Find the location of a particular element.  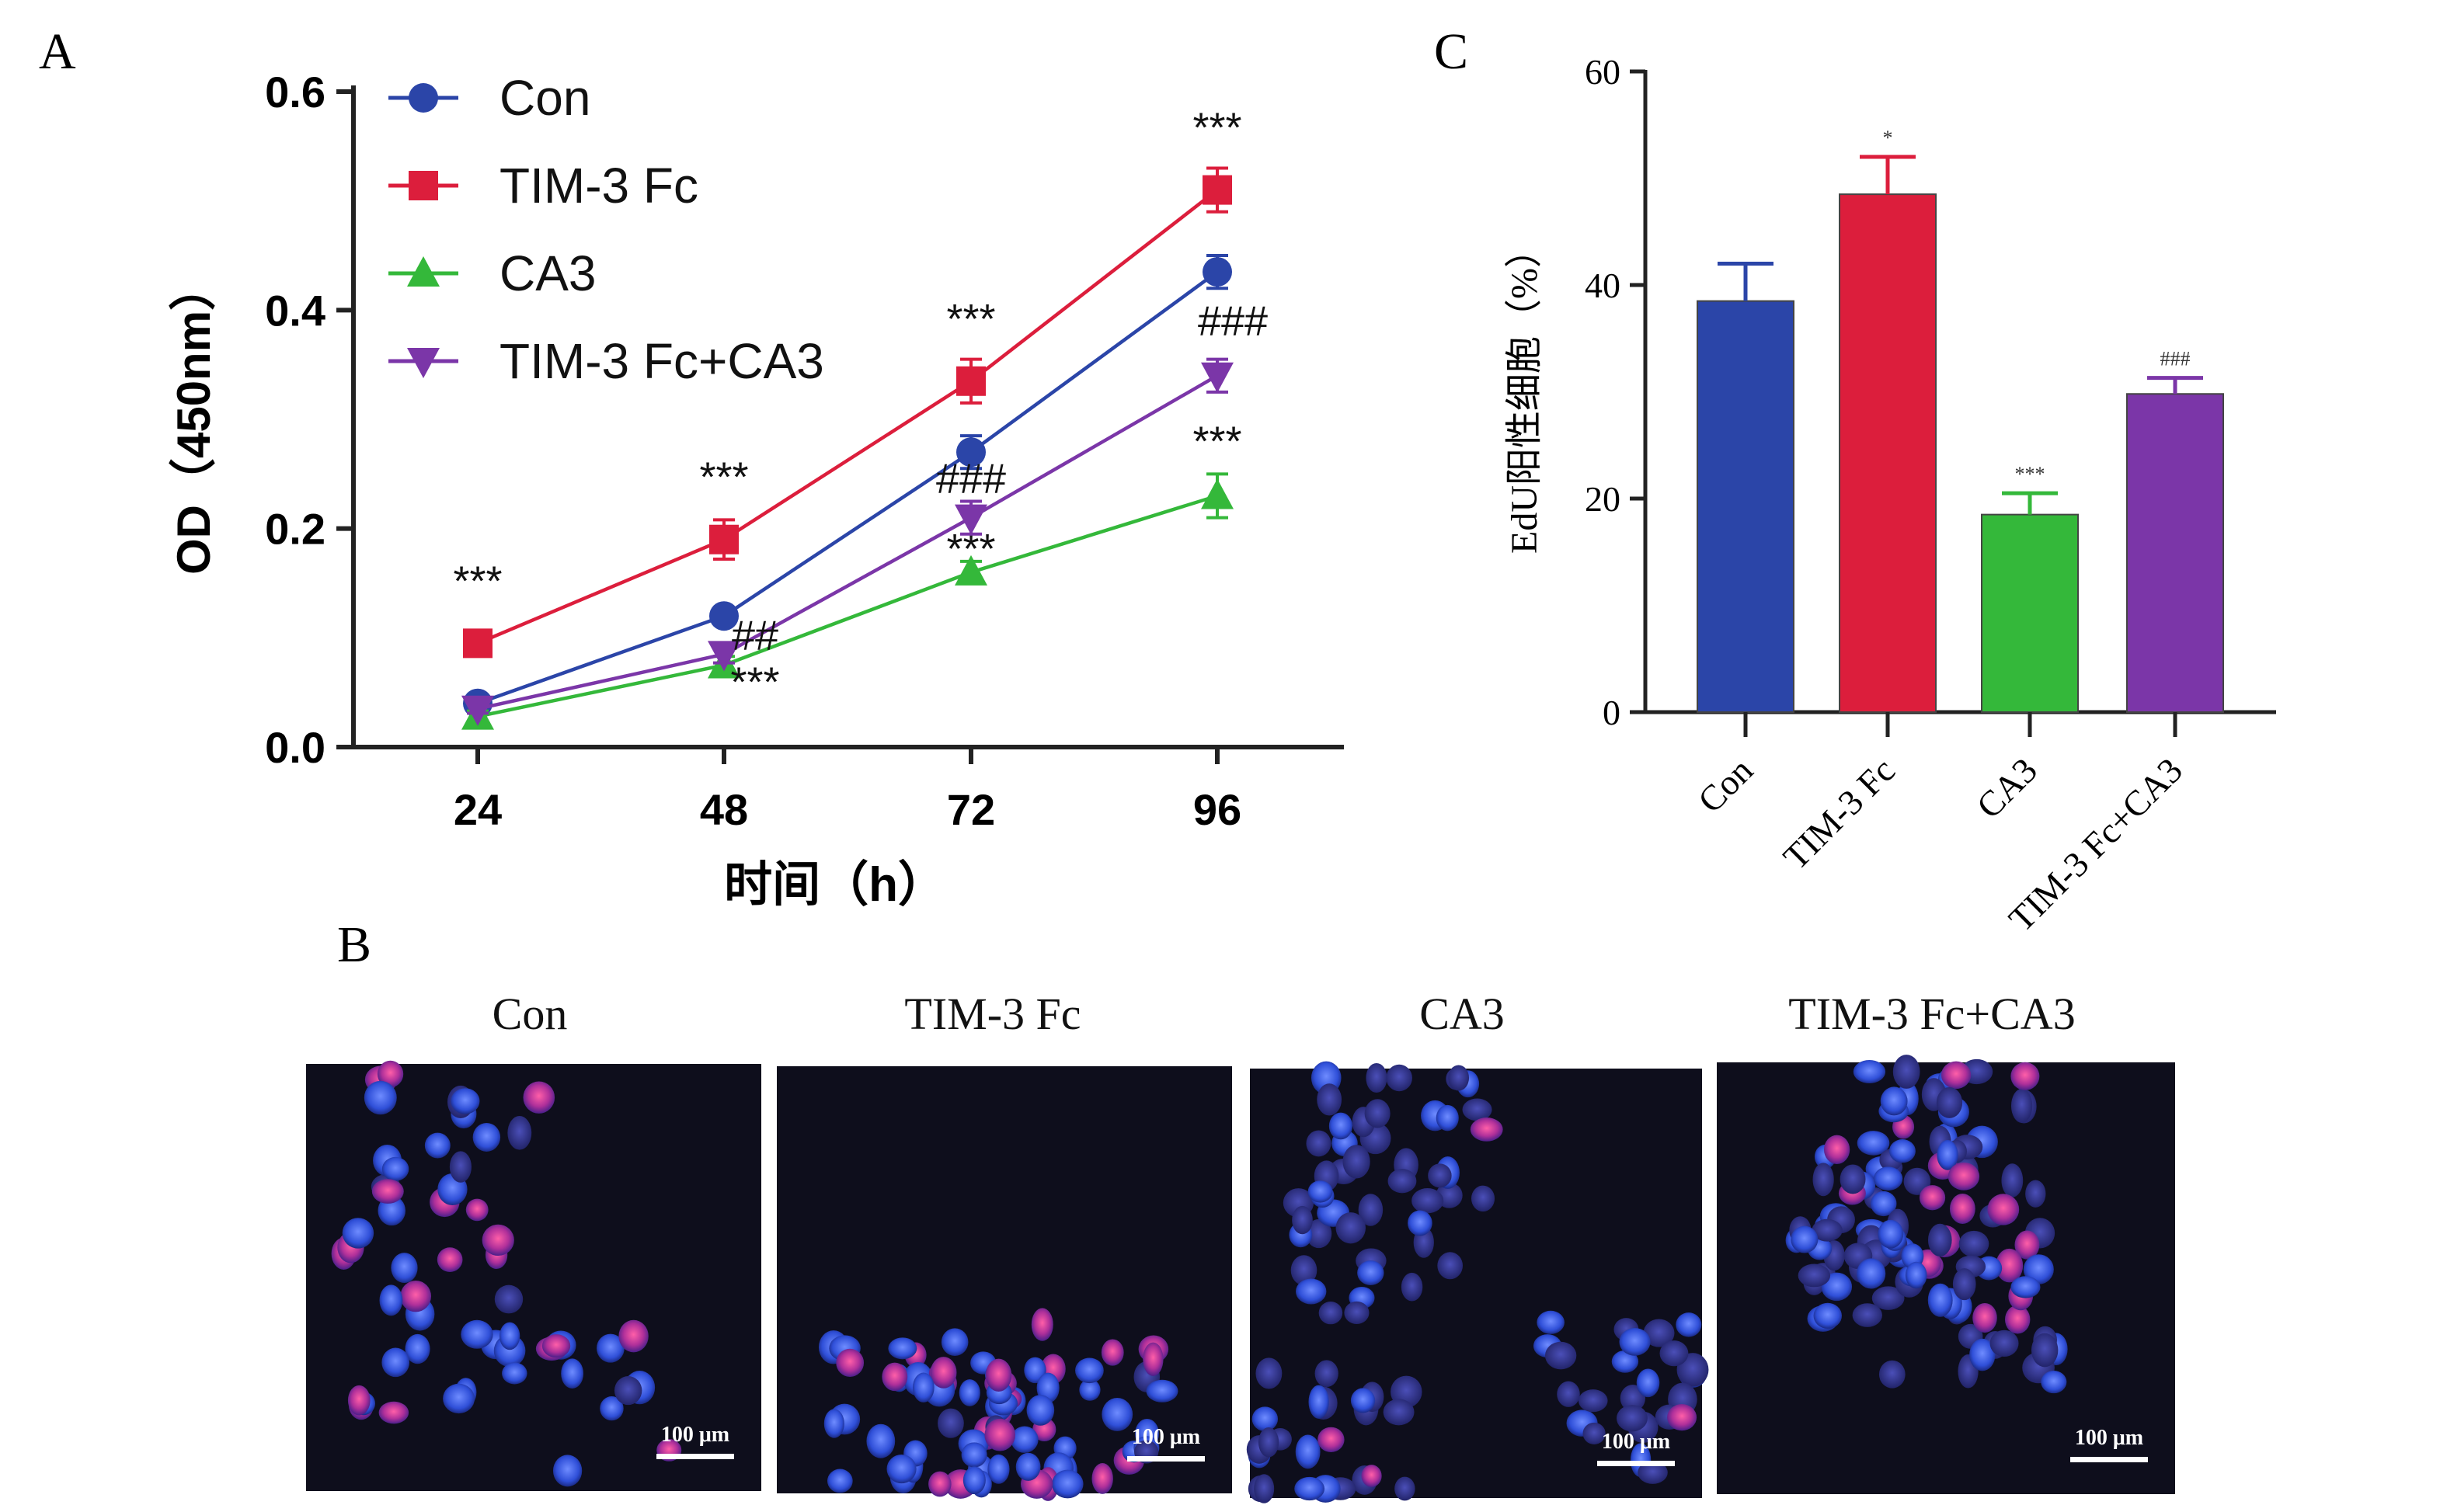

scale-bar-label: 100 μm is located at coordinates (2109, 1438).